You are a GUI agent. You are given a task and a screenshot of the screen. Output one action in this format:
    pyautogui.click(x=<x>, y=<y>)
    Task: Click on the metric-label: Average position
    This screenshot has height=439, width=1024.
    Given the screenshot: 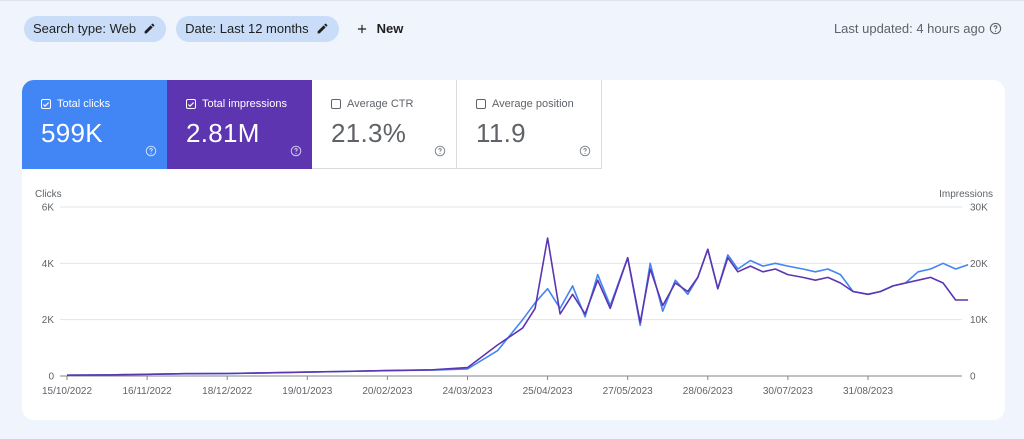 What is the action you would take?
    pyautogui.click(x=533, y=104)
    